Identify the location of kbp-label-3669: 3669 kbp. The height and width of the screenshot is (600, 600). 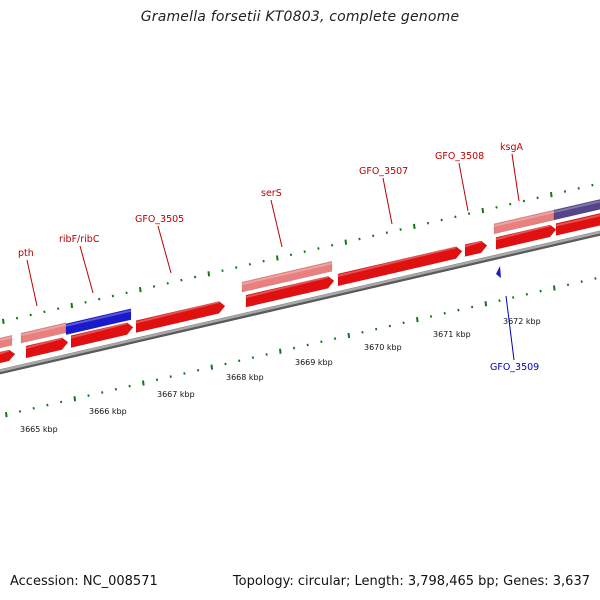
(314, 362).